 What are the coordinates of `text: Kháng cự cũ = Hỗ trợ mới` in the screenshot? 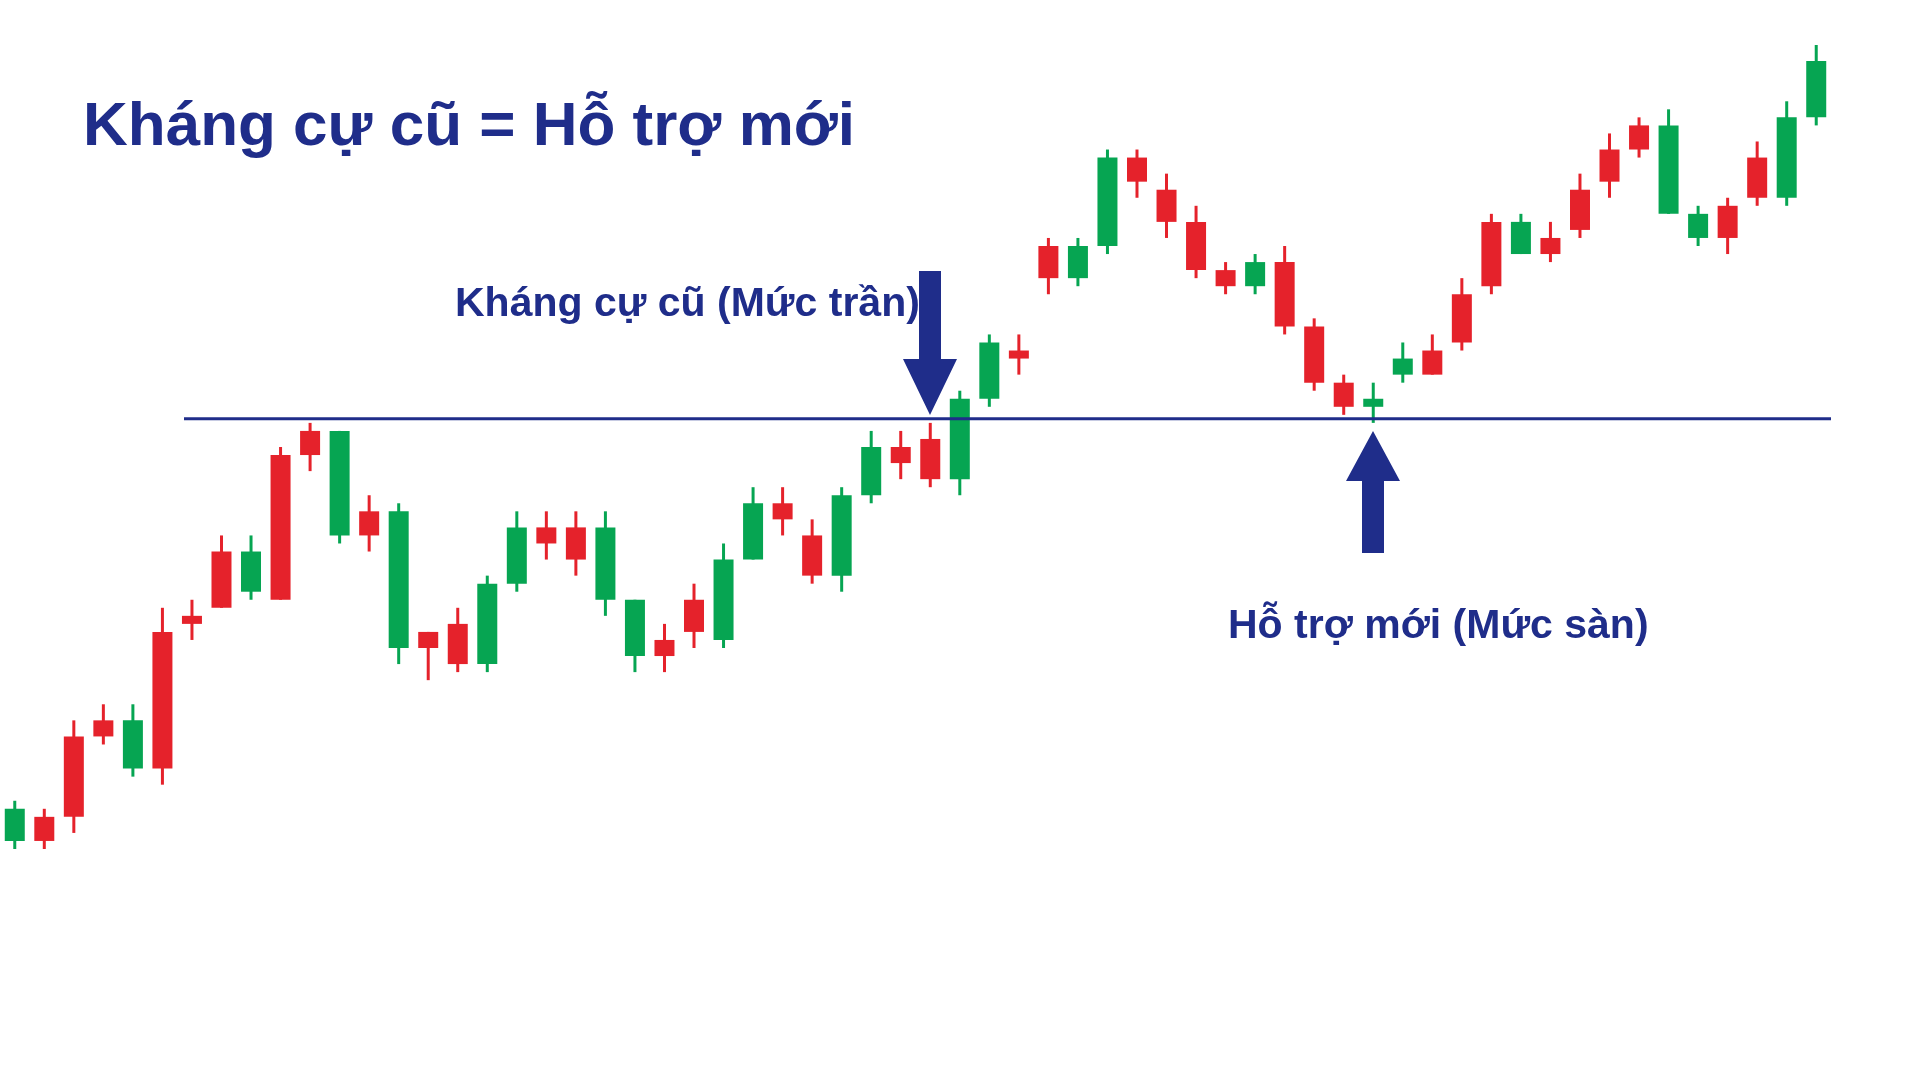 It's located at (469, 123).